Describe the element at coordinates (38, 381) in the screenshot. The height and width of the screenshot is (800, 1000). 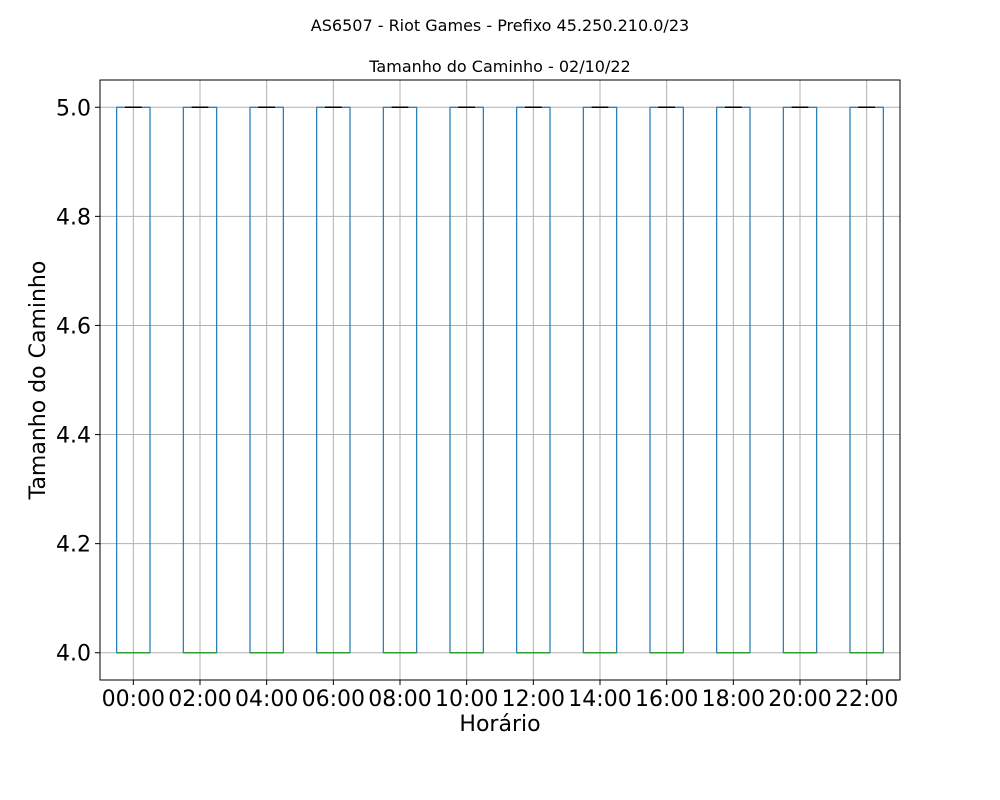
I see `y-axis-label: Tamanho do Caminho` at that location.